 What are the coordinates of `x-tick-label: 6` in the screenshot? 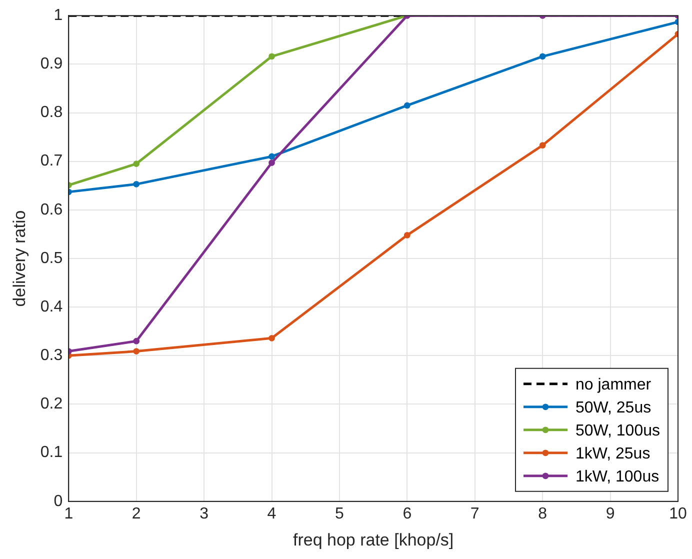 It's located at (407, 513).